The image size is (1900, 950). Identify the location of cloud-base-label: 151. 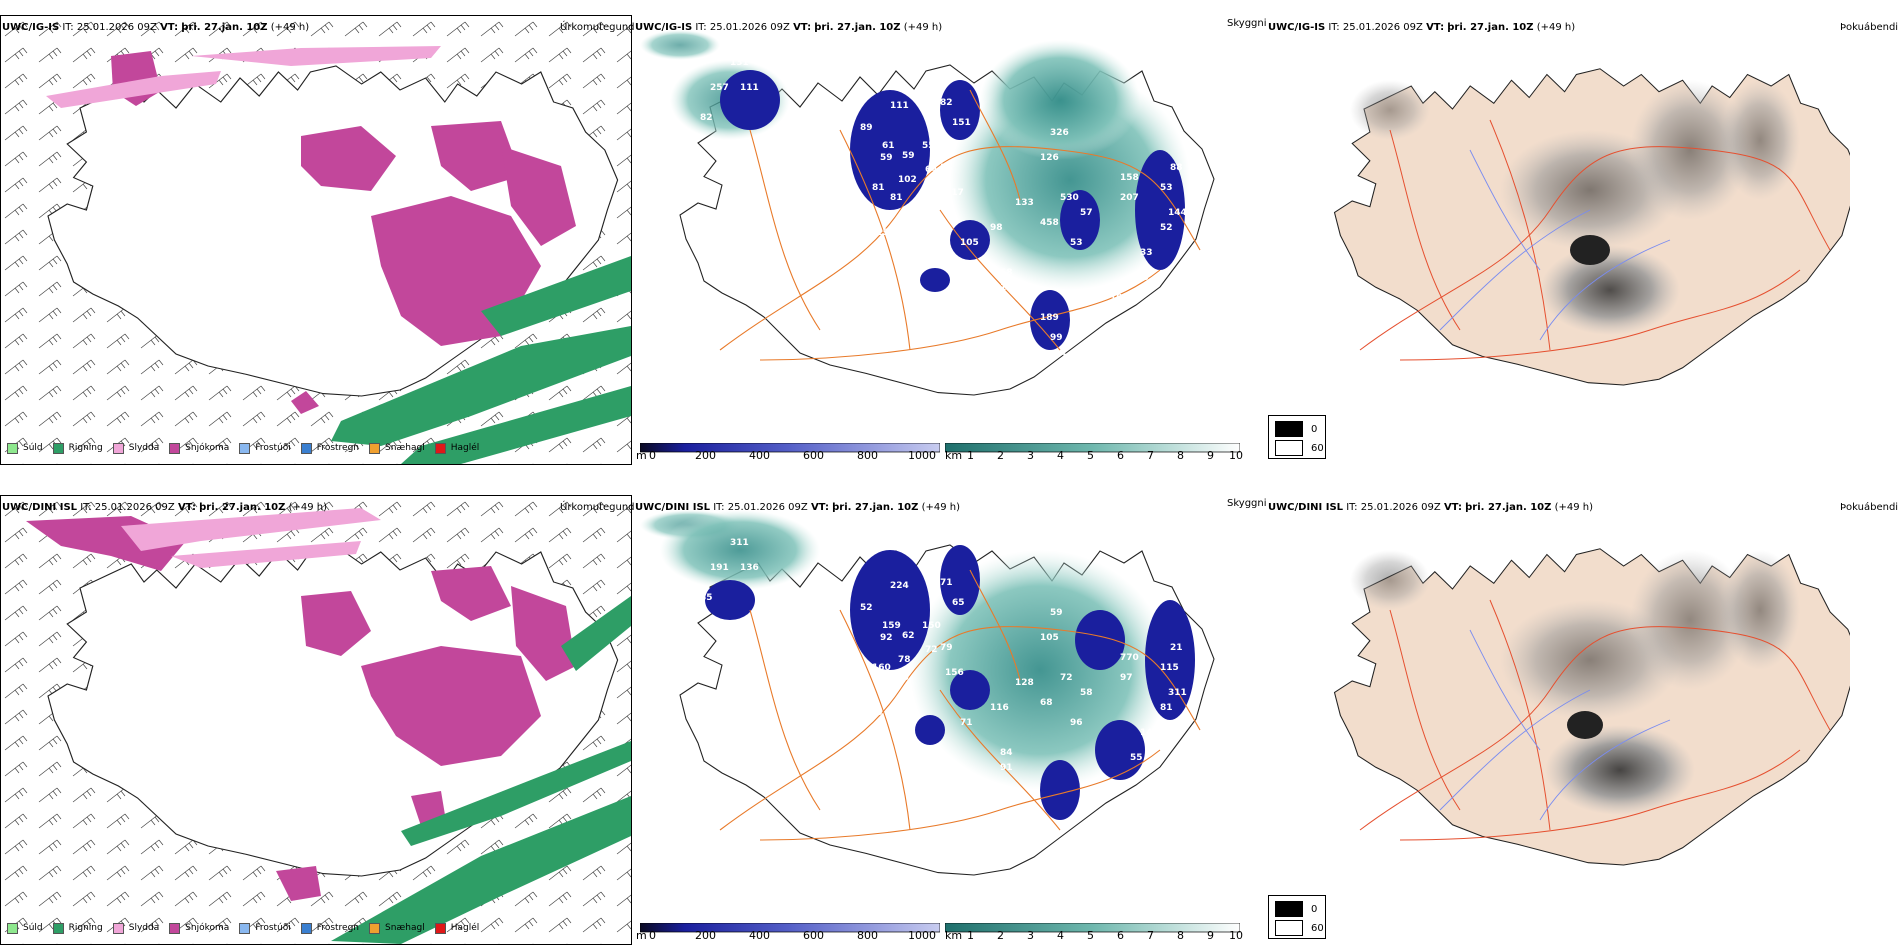
(961, 123).